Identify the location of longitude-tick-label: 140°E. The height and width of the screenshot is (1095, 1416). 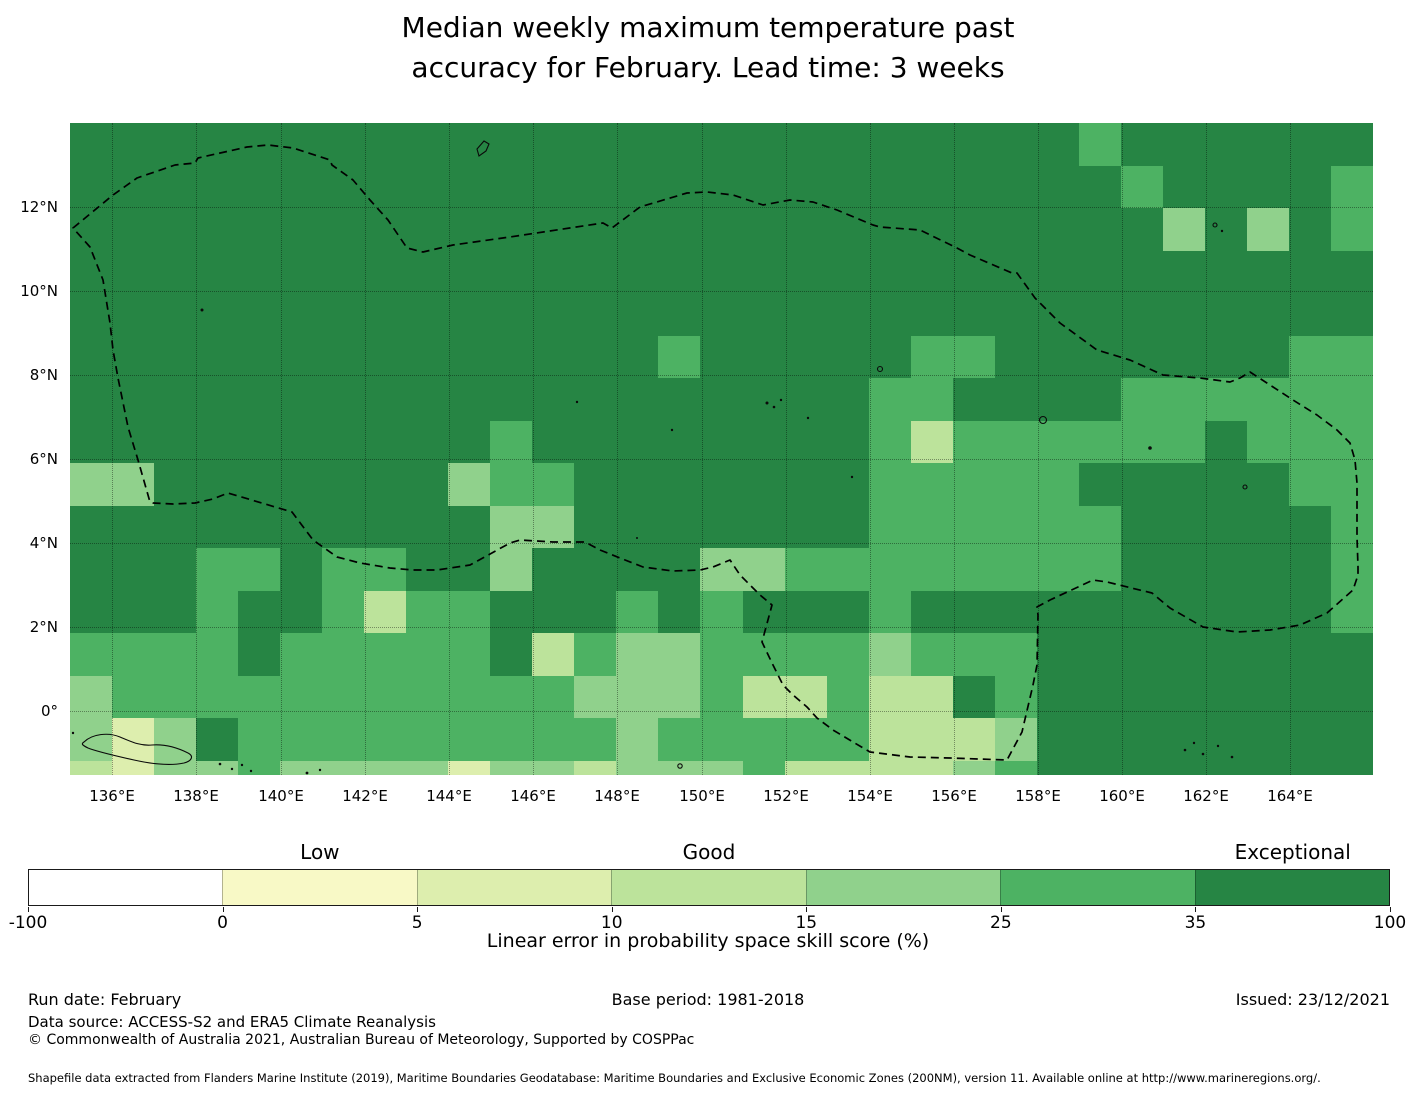
(281, 796).